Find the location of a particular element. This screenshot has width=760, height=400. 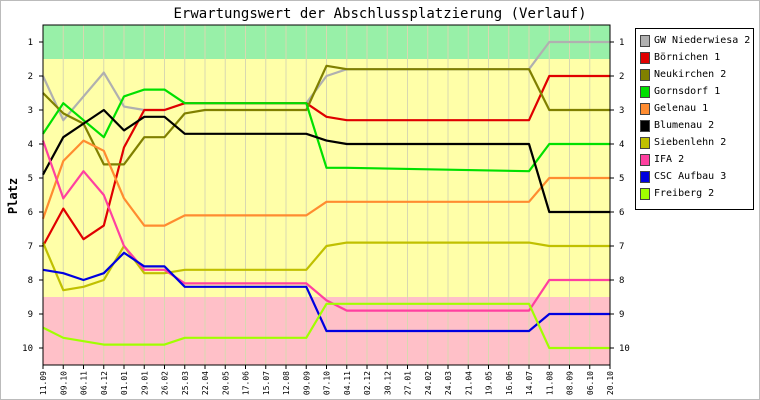

y-tick-label: 1 is located at coordinates (30, 43).